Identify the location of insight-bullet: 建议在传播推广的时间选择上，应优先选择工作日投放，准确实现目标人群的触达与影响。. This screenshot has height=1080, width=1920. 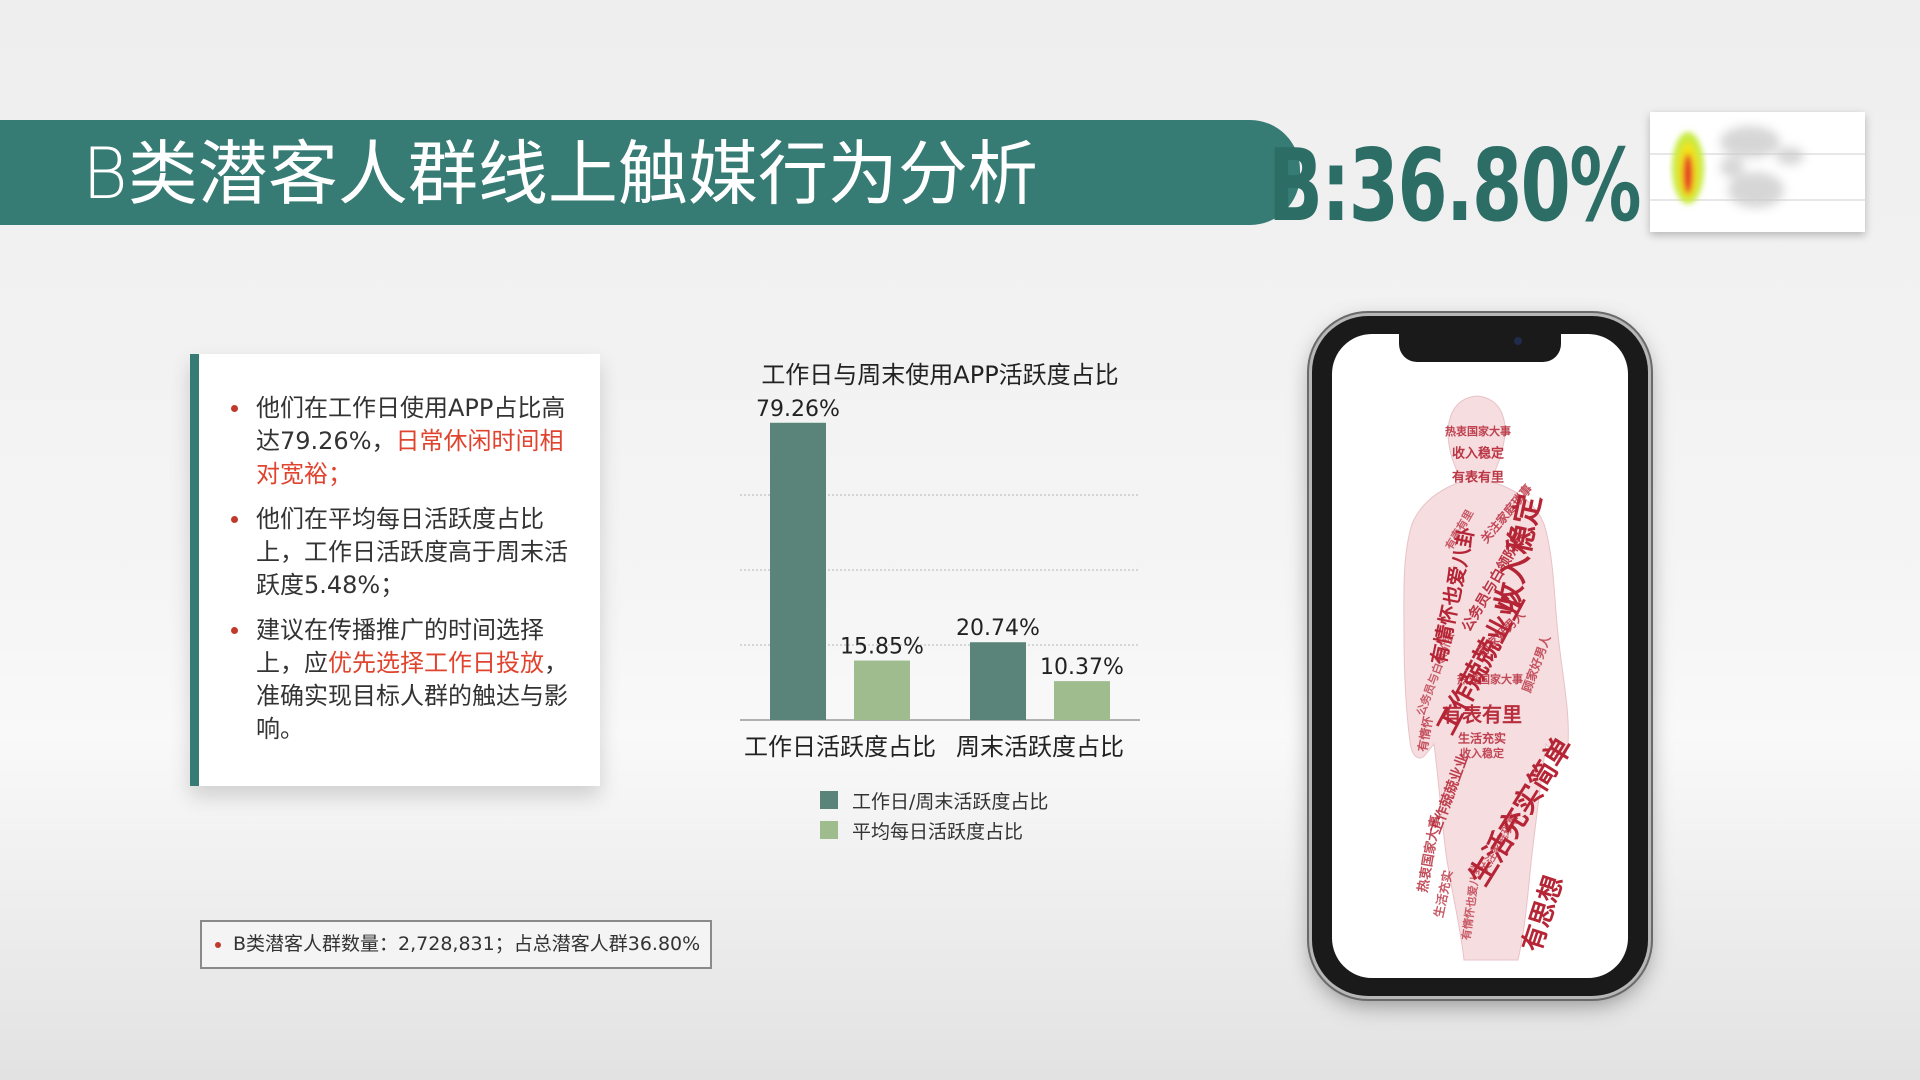
(399, 680).